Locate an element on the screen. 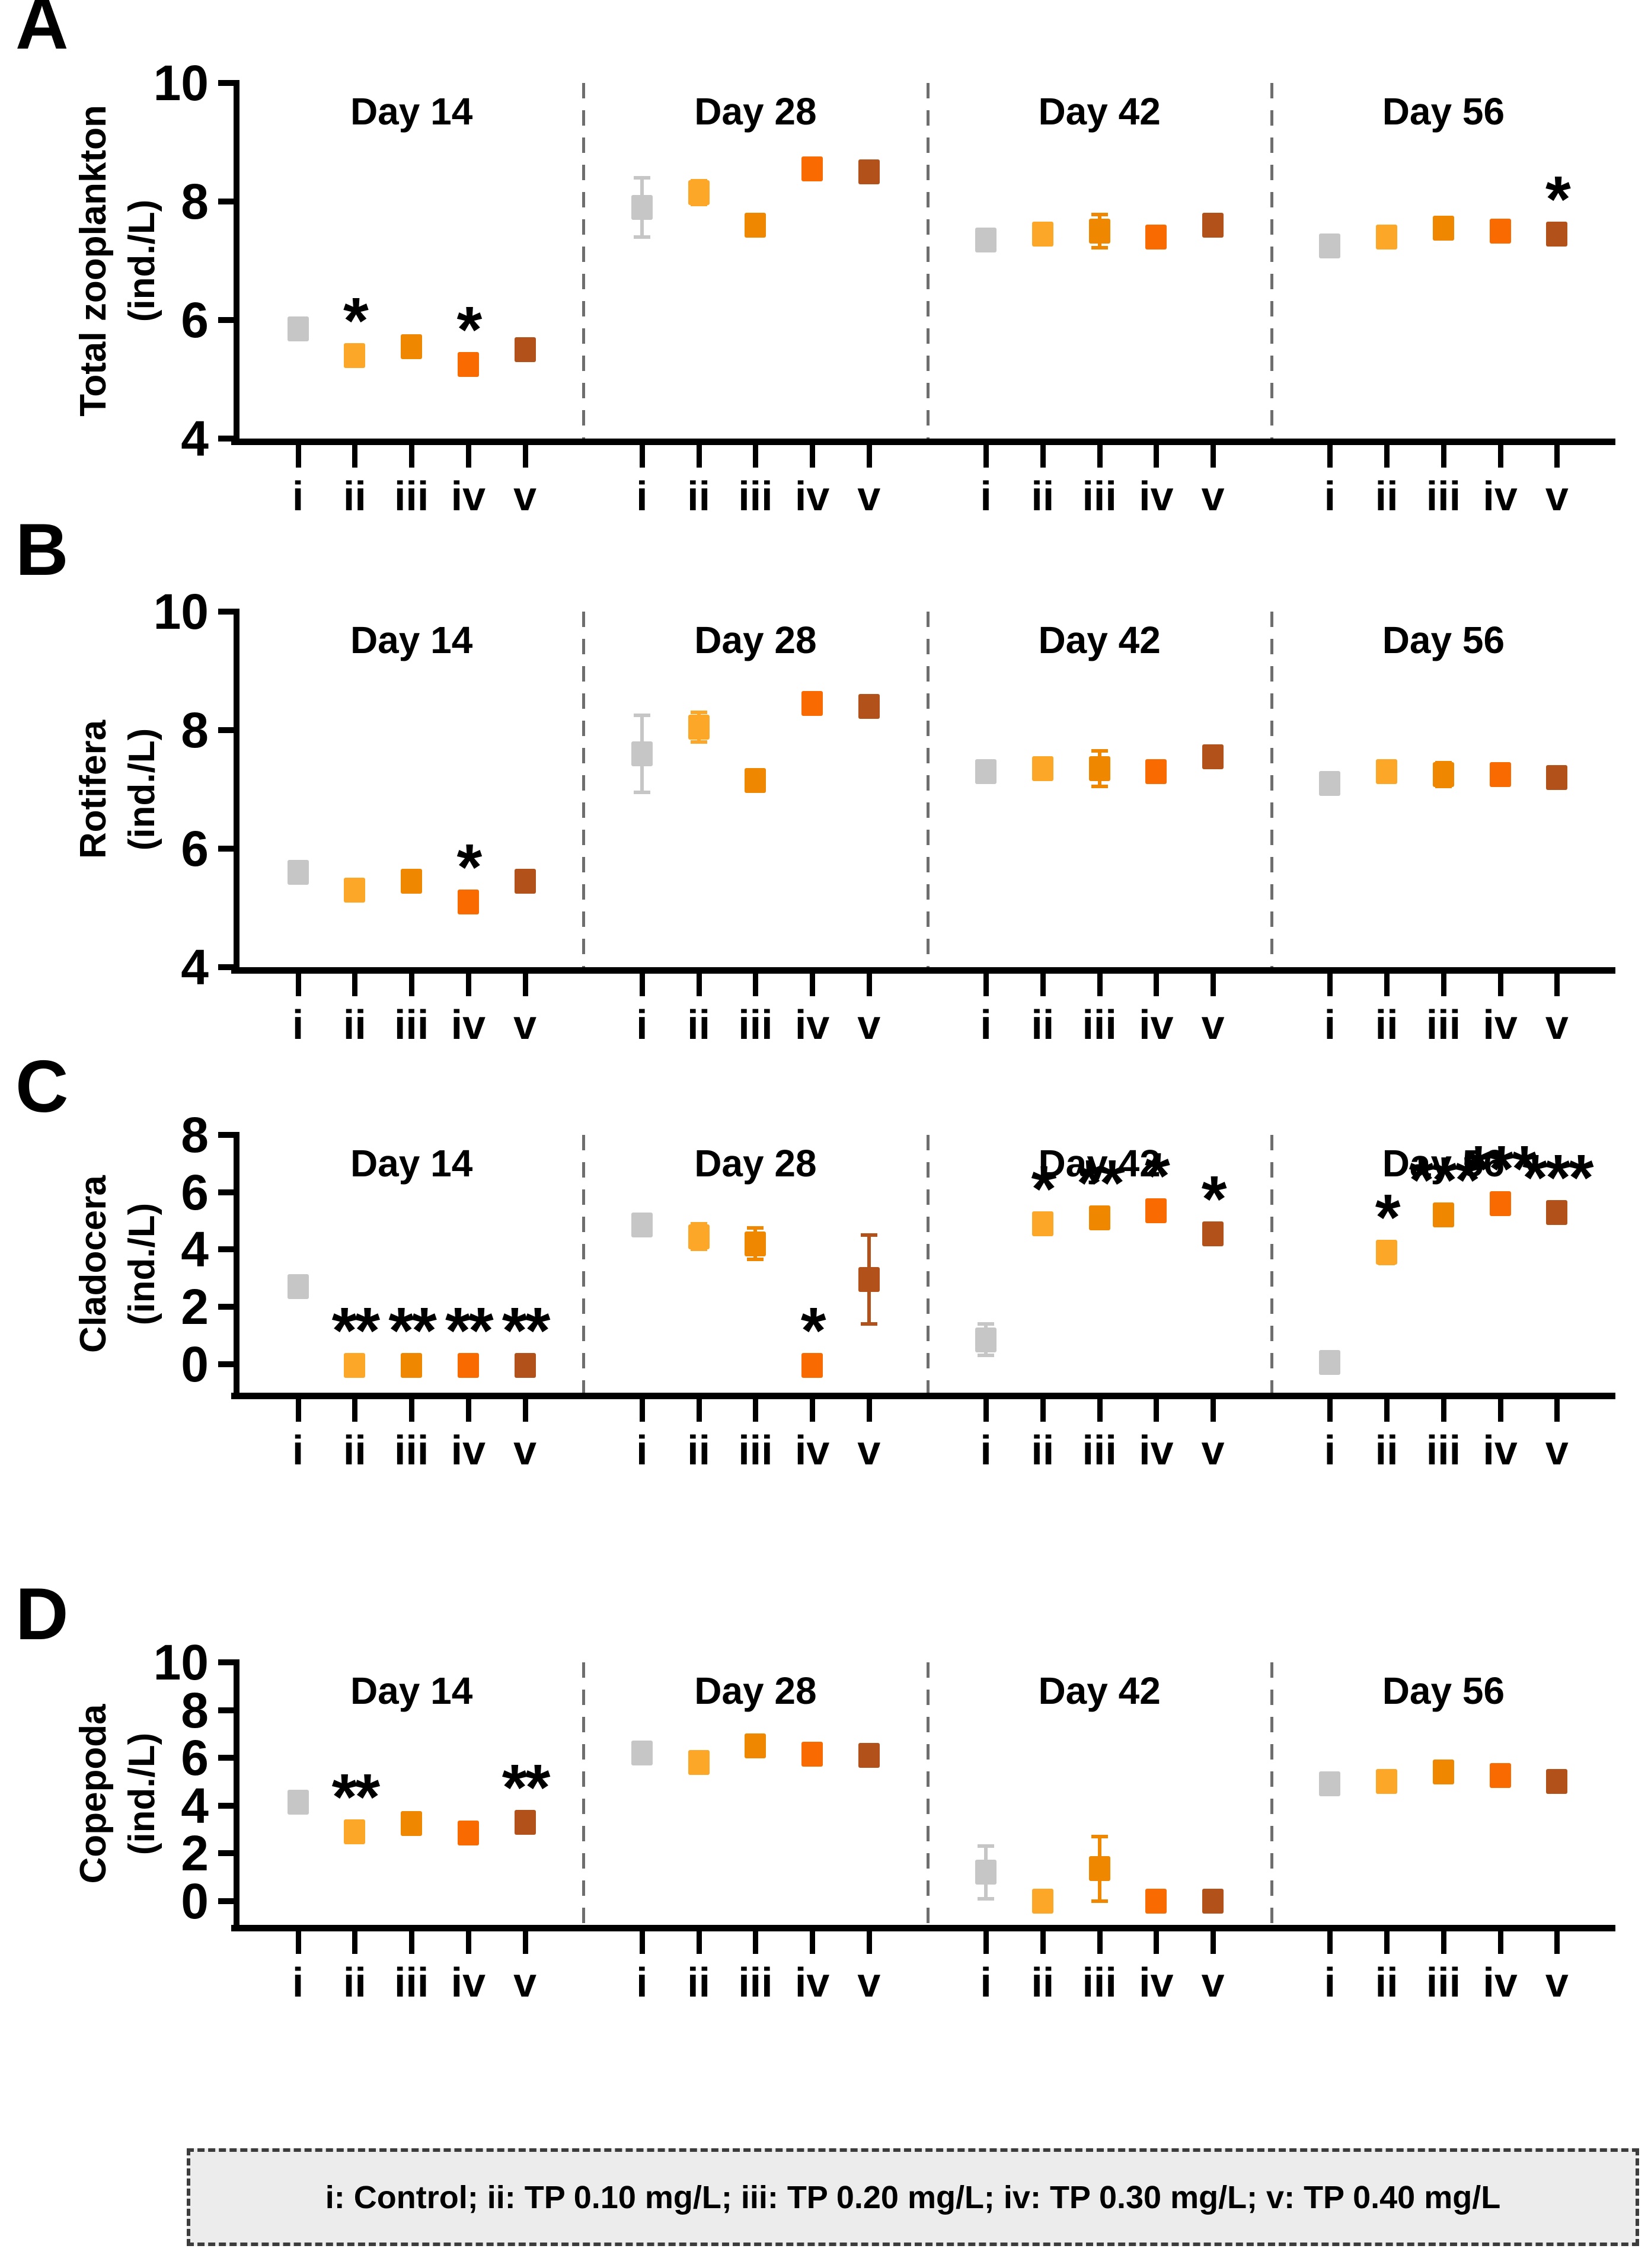 The height and width of the screenshot is (2268, 1648). y-tick-label: 10 is located at coordinates (181, 611).